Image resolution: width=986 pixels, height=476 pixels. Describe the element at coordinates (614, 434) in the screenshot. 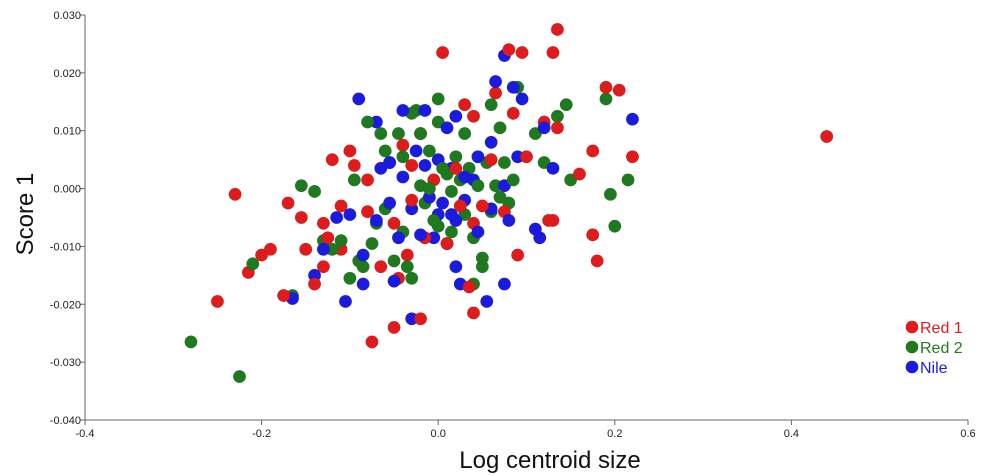

I see `x-tick-label: 0.2` at that location.